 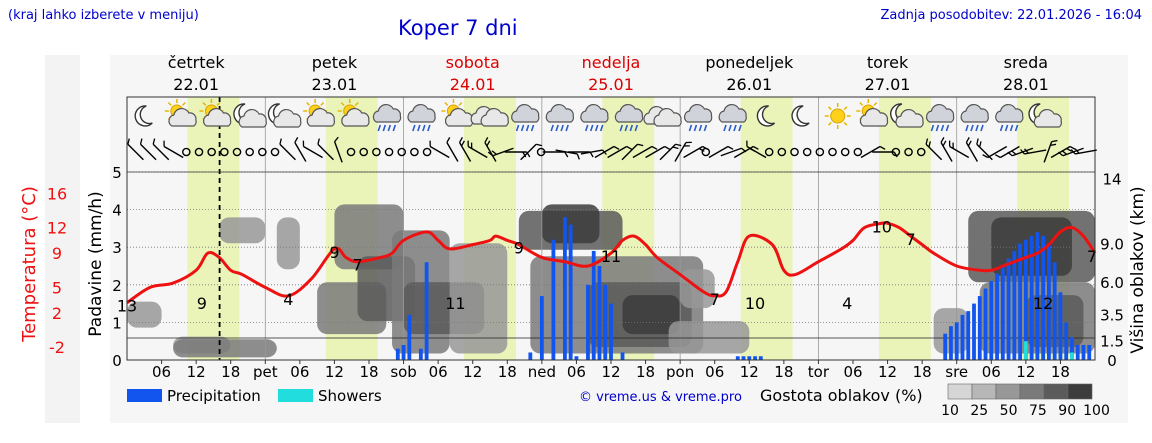 What do you see at coordinates (1067, 411) in the screenshot?
I see `density-legend-value: 90` at bounding box center [1067, 411].